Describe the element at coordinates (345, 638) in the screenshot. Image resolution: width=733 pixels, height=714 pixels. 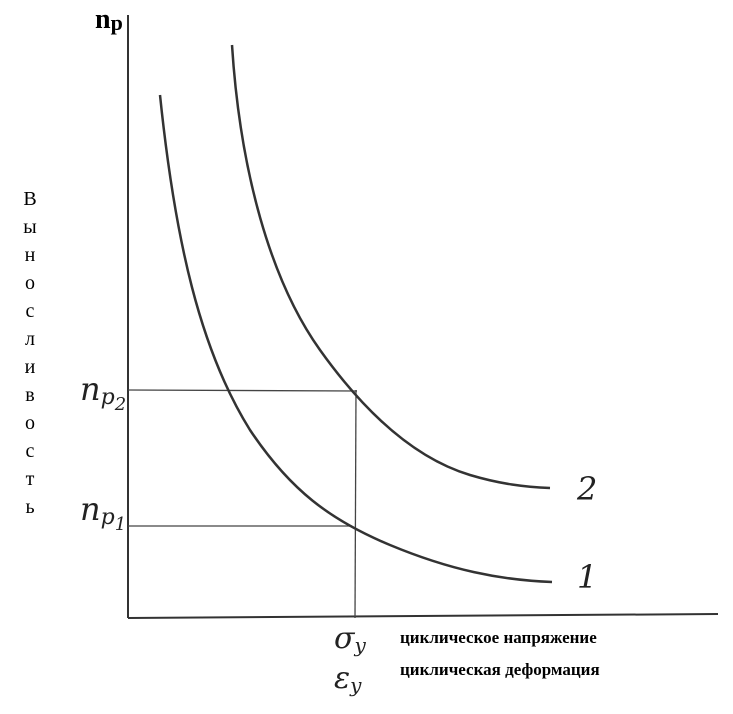
I see `symbol: σ` at that location.